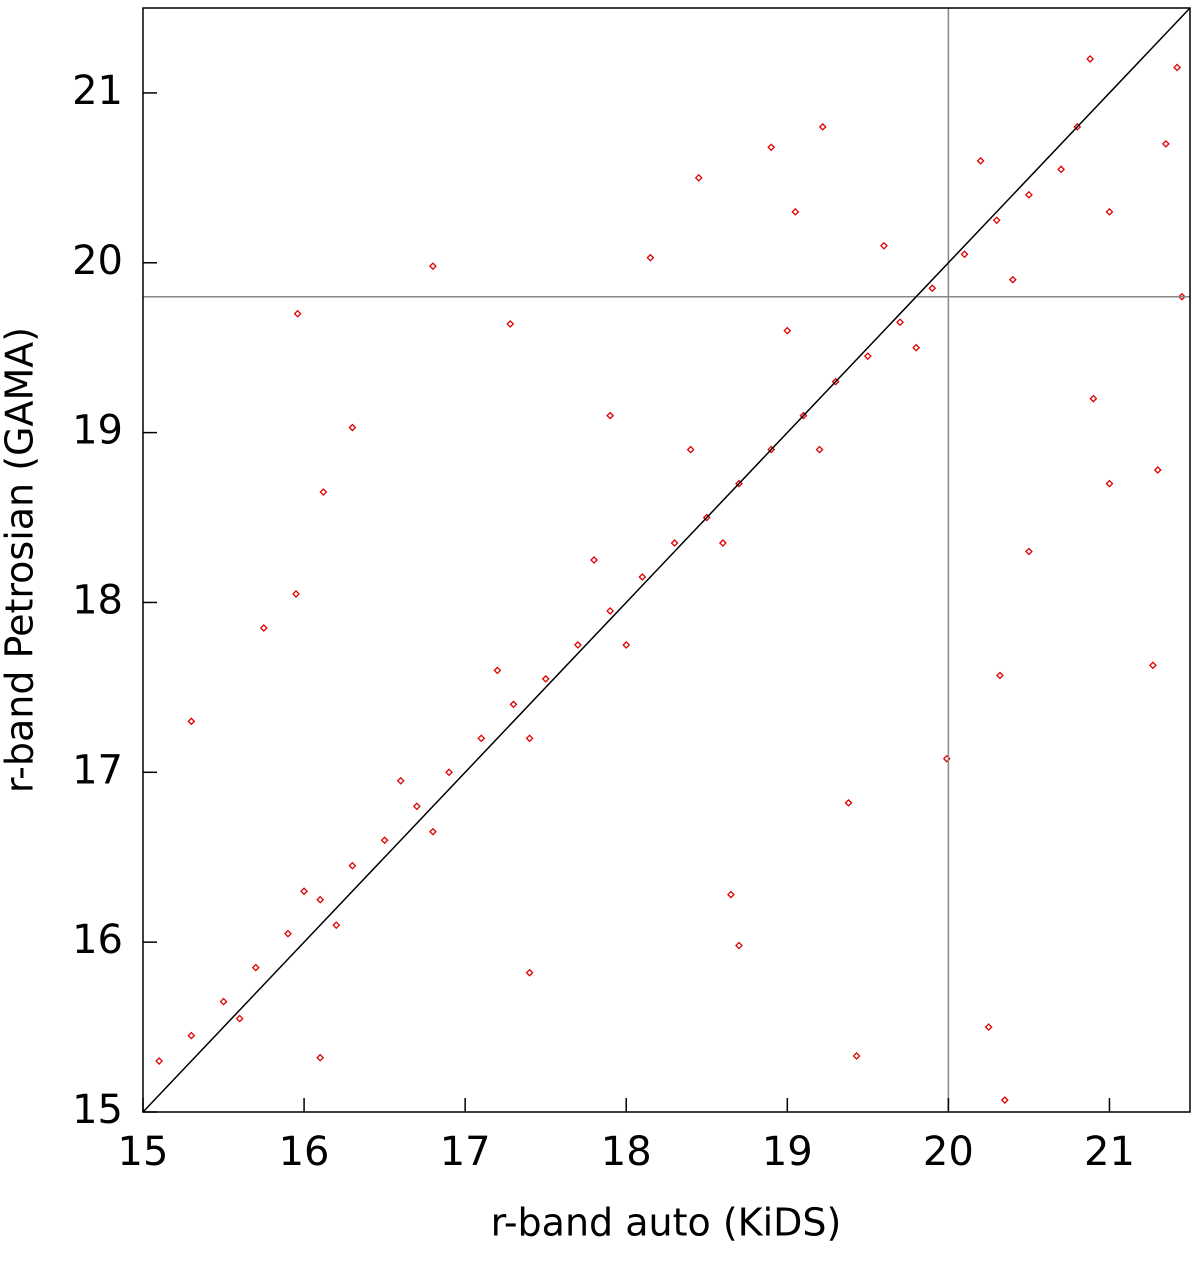  I want to click on y-tick-label: 15, so click(97, 1110).